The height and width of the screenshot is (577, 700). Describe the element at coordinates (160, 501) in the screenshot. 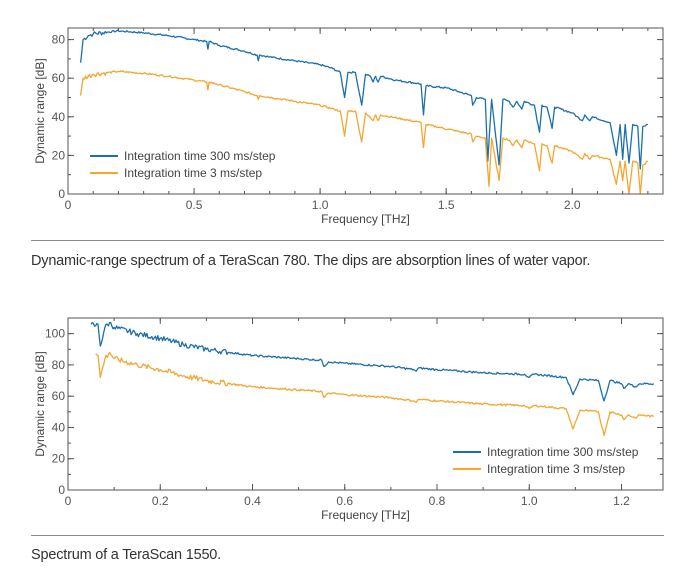

I see `x-tick-label: 0.2` at that location.